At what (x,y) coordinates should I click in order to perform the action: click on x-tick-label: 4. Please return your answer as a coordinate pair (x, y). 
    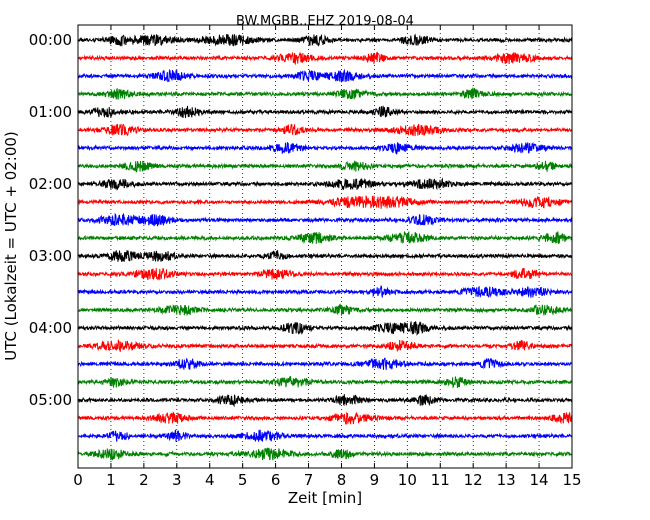
    Looking at the image, I should click on (210, 480).